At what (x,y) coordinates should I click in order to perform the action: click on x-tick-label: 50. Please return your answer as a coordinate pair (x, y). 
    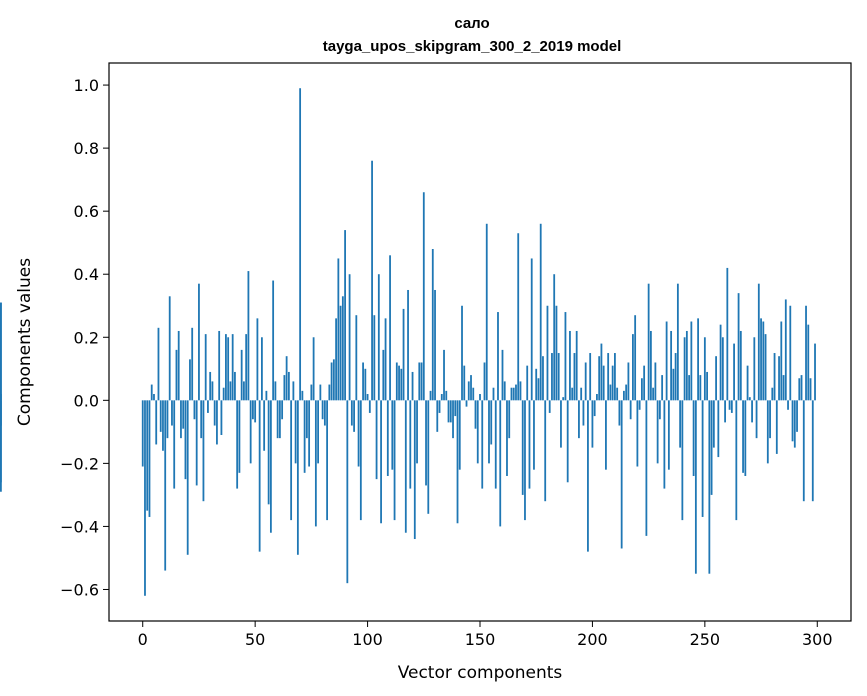
    Looking at the image, I should click on (255, 639).